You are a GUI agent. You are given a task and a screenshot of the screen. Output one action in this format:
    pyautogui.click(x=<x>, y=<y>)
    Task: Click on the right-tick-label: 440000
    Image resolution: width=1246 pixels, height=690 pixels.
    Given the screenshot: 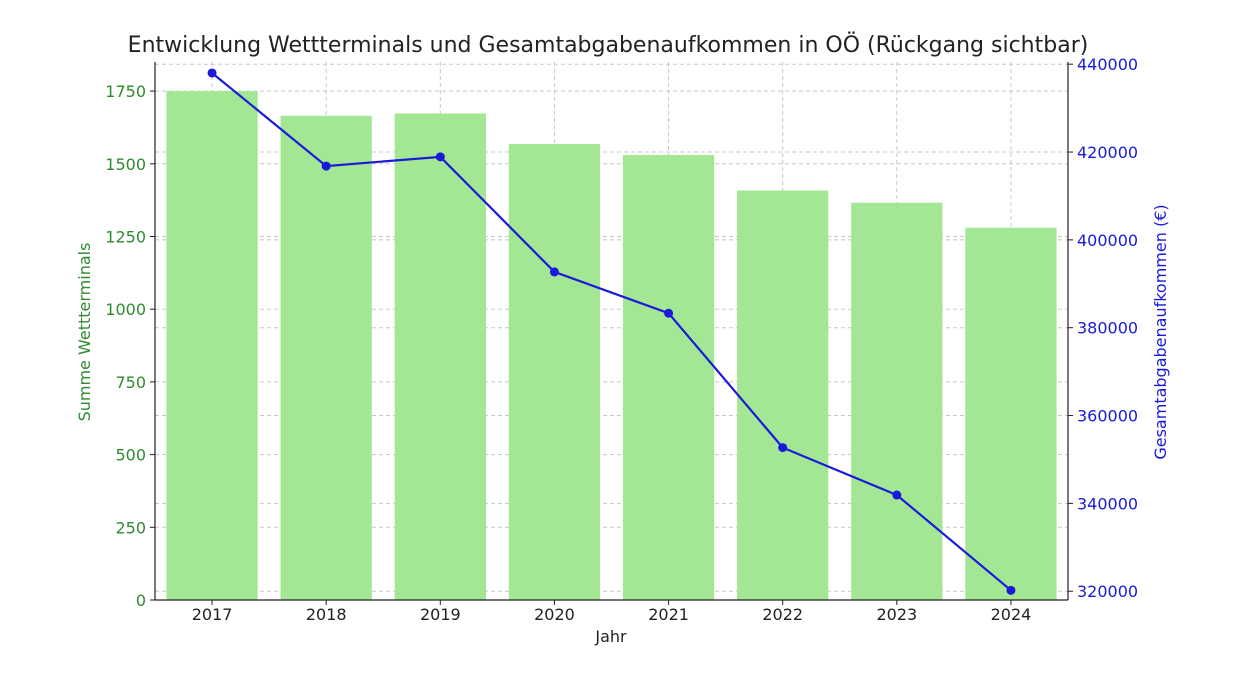 What is the action you would take?
    pyautogui.click(x=1107, y=64)
    